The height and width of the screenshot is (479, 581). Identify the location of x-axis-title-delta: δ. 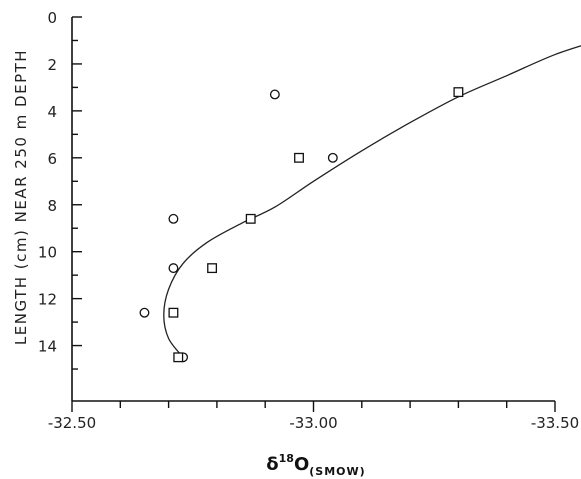
(272, 464).